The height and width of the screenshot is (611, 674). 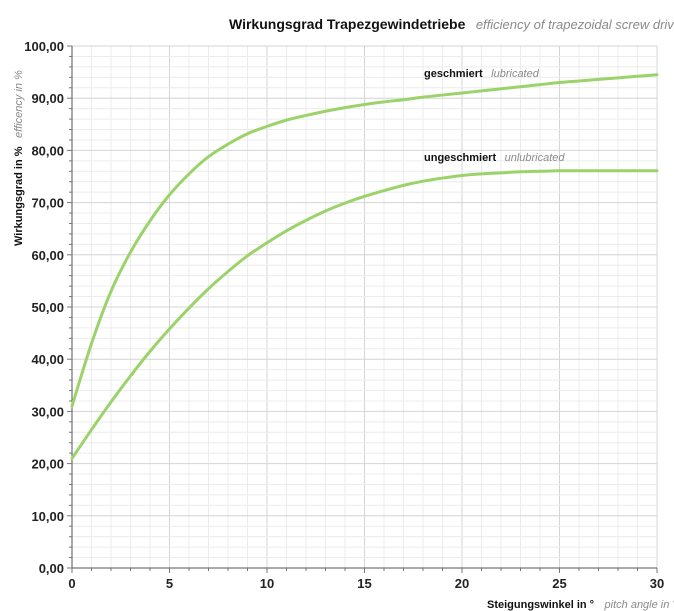 I want to click on chart-title-main: Wirkungsgrad Trapezgewindetriebe, so click(x=347, y=24).